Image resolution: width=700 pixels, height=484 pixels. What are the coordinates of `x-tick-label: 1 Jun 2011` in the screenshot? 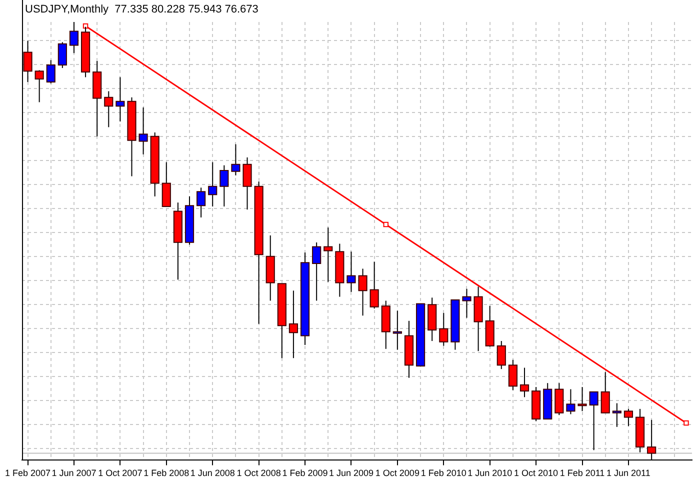 It's located at (628, 473).